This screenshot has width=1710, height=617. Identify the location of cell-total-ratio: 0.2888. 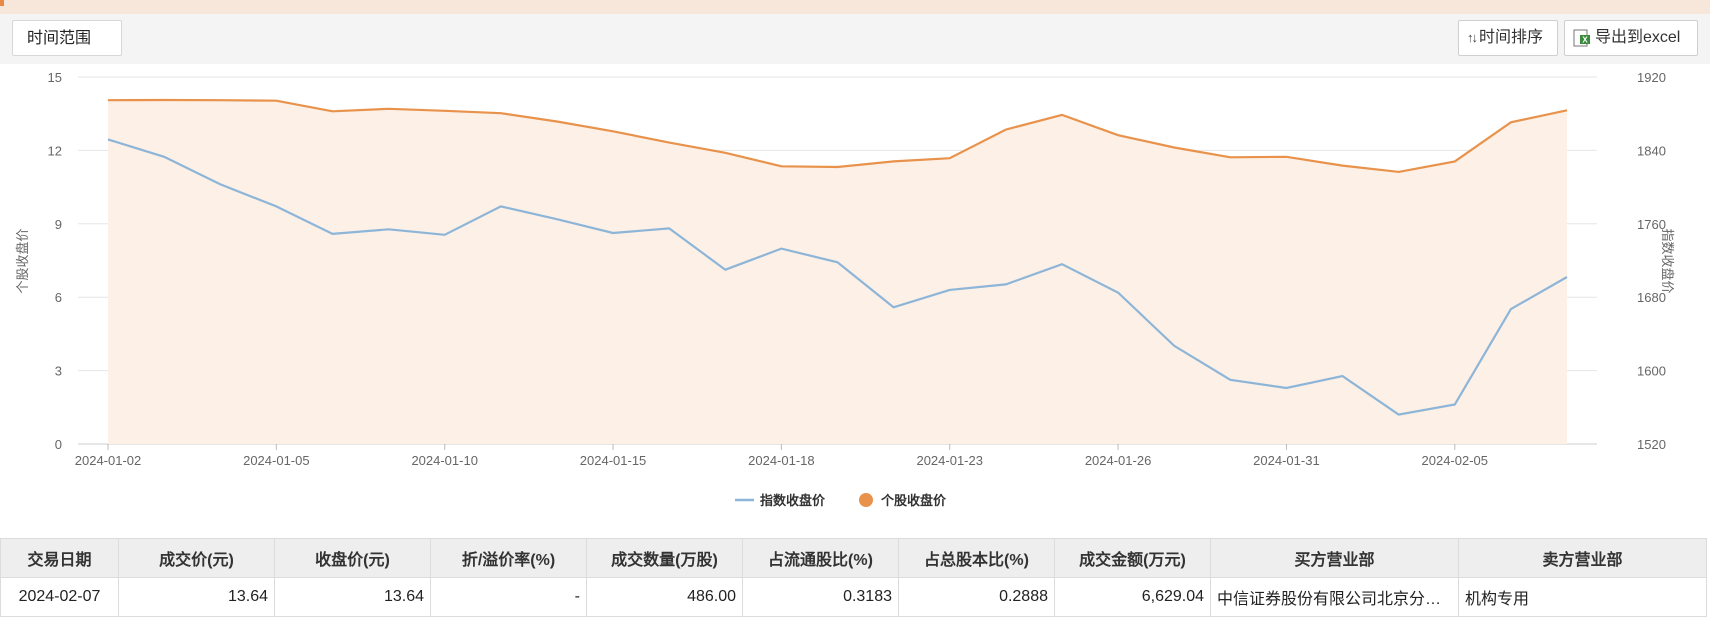
(976, 597).